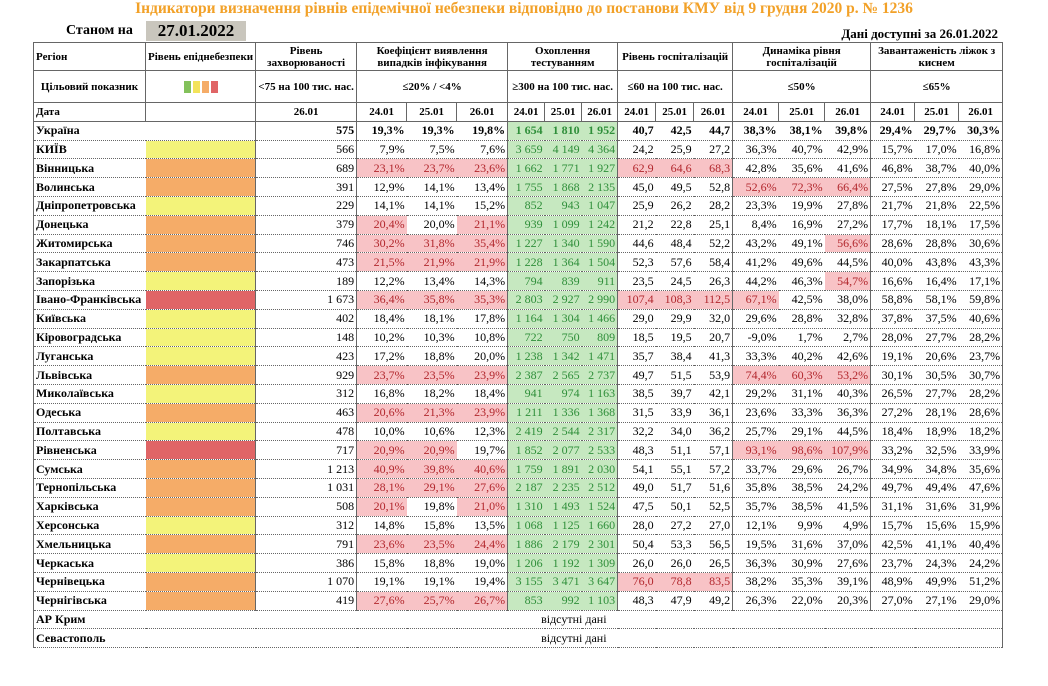 This screenshot has width=1048, height=686. Describe the element at coordinates (936, 488) in the screenshot. I see `oxygen-beds-value: 49,4%` at that location.